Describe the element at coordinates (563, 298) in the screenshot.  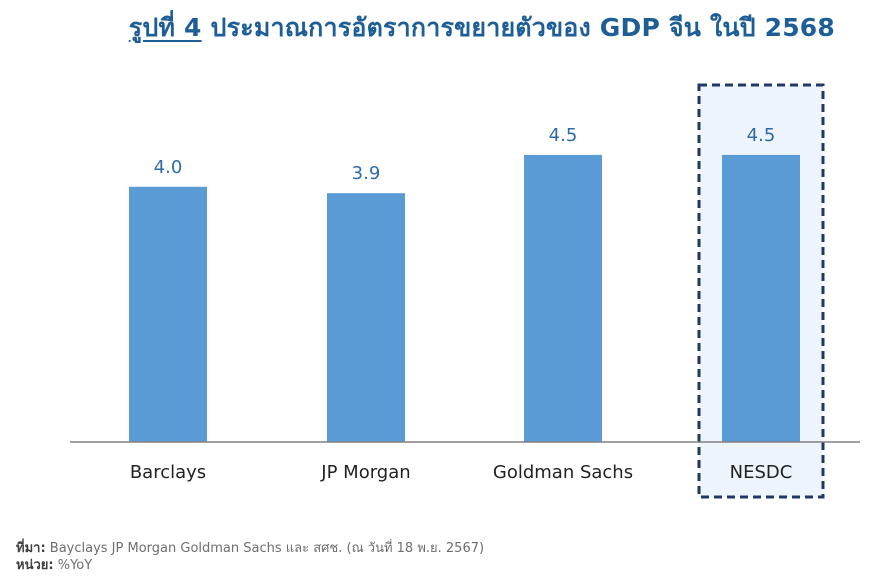
I see `bar-goldman-sachs` at that location.